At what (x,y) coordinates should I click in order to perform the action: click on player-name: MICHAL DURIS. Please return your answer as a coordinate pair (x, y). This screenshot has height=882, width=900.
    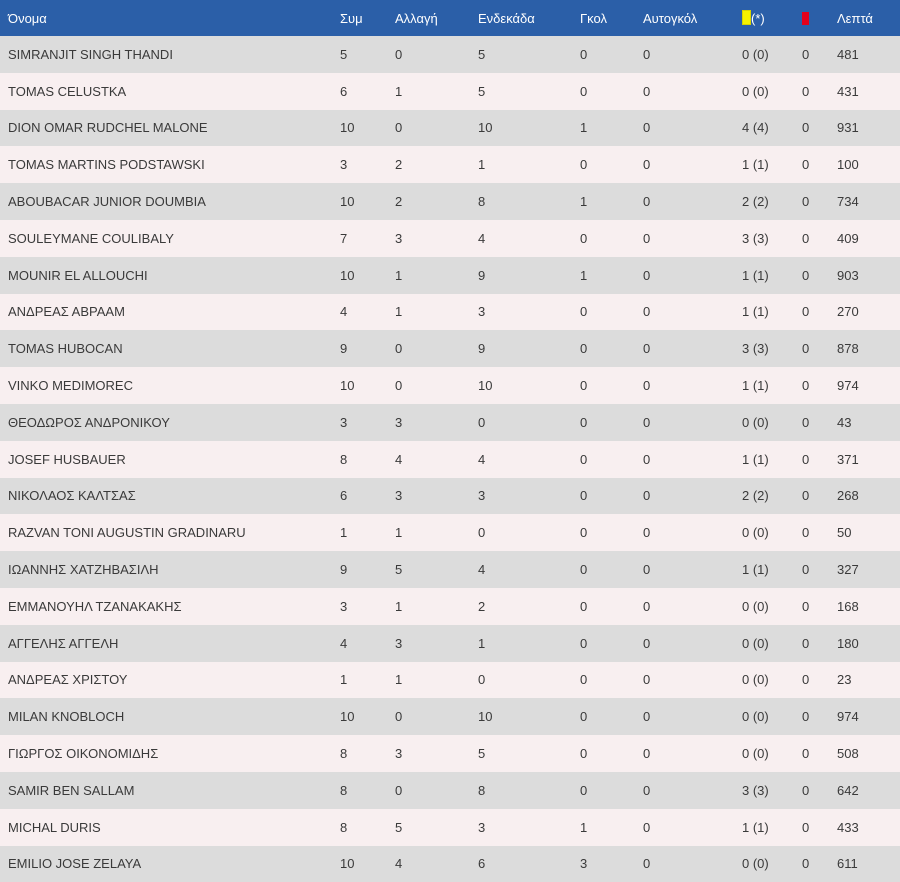
    Looking at the image, I should click on (54, 827).